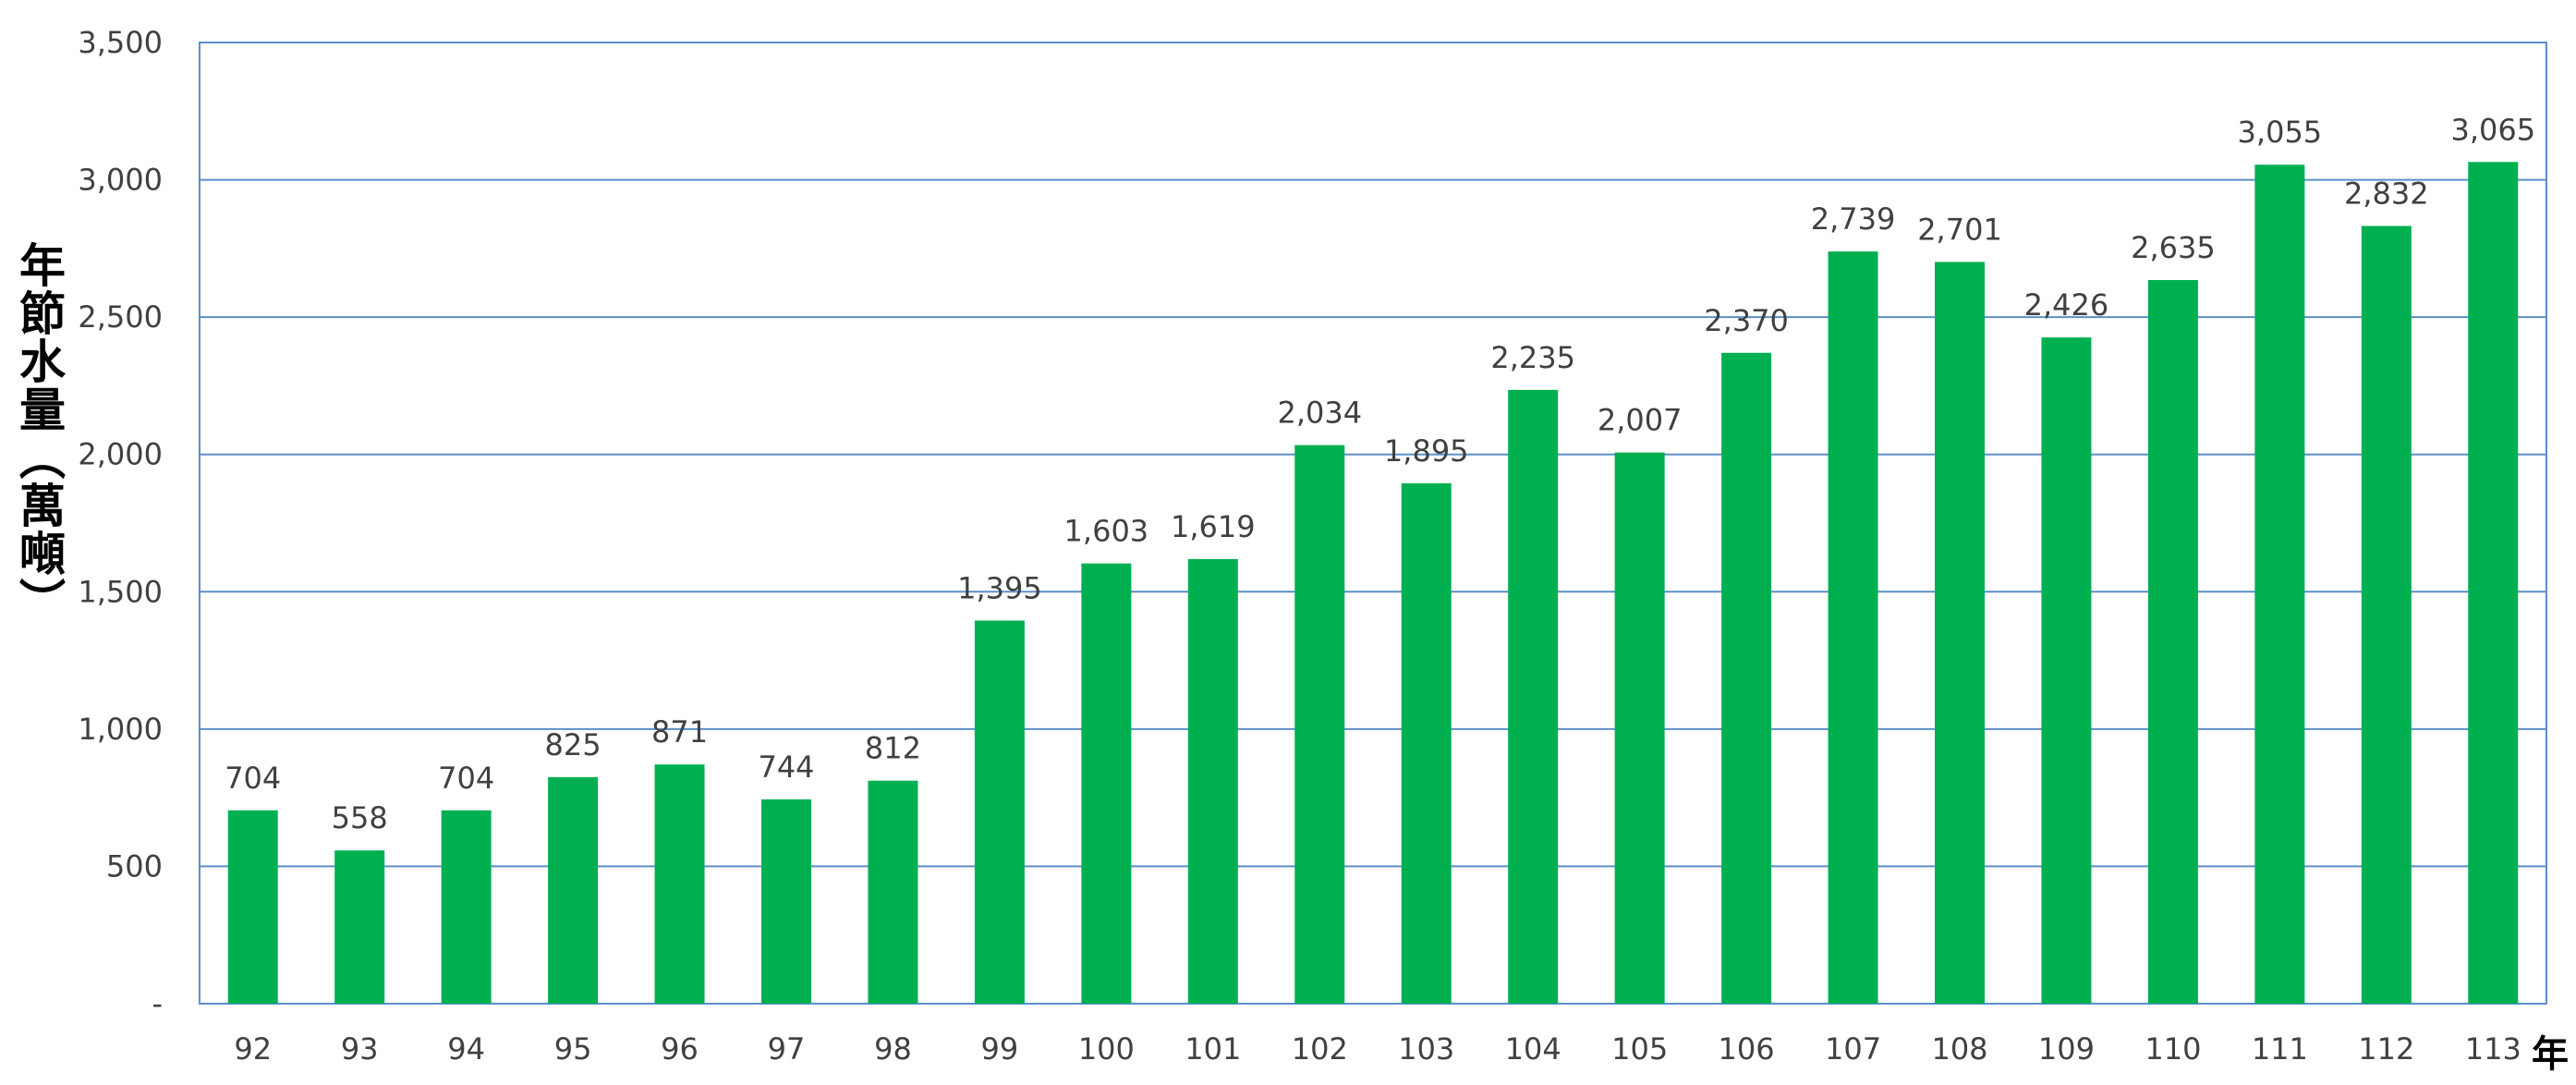 Image resolution: width=2576 pixels, height=1085 pixels. Describe the element at coordinates (787, 1049) in the screenshot. I see `x-tick-label: 97` at that location.